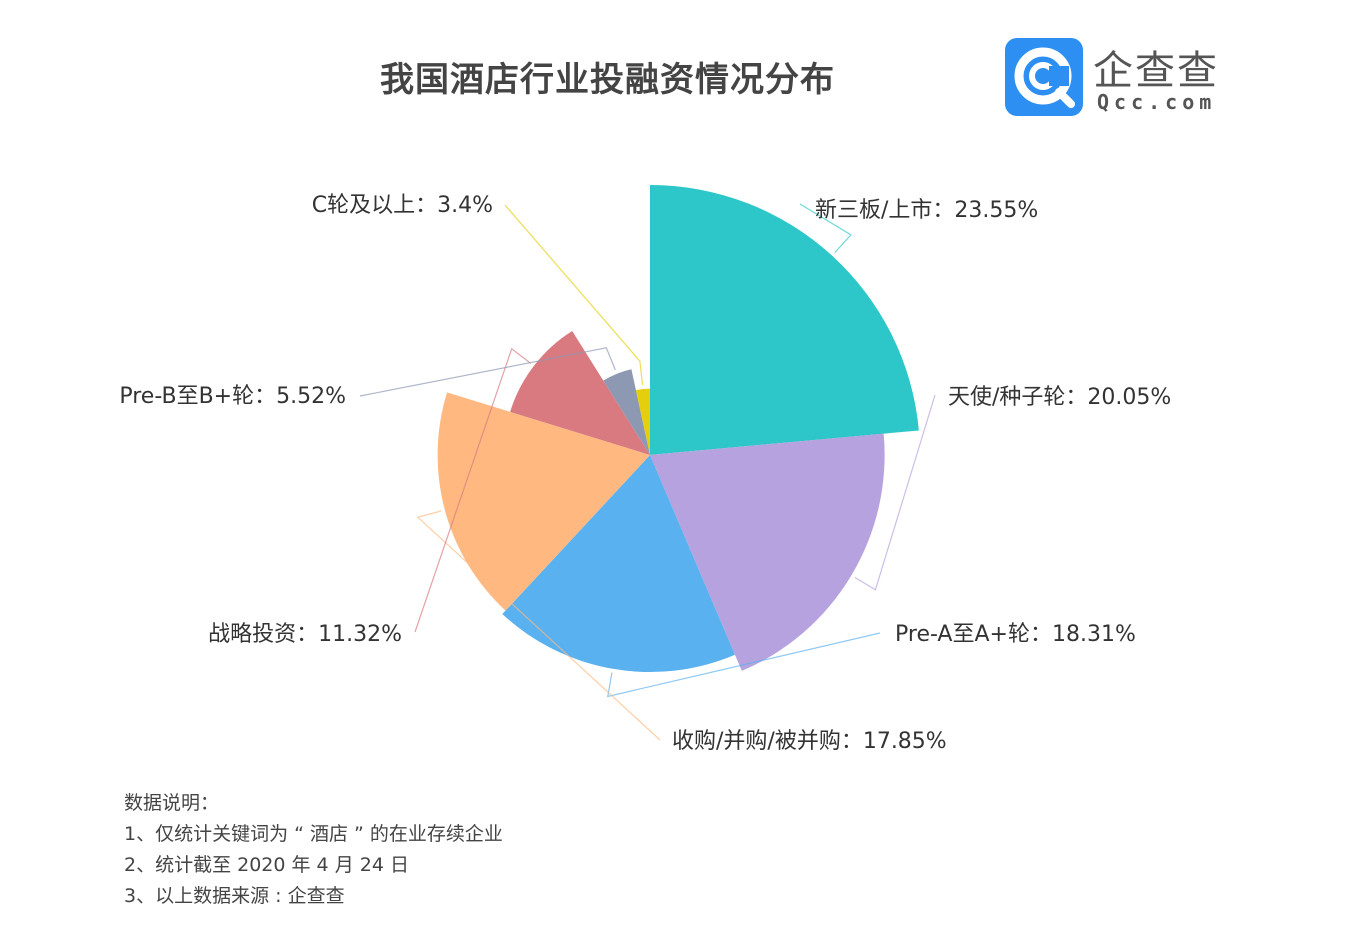 The width and height of the screenshot is (1365, 930). Describe the element at coordinates (266, 865) in the screenshot. I see `notes-item: 2、统计截至 2020 年 4 月 24 日` at that location.